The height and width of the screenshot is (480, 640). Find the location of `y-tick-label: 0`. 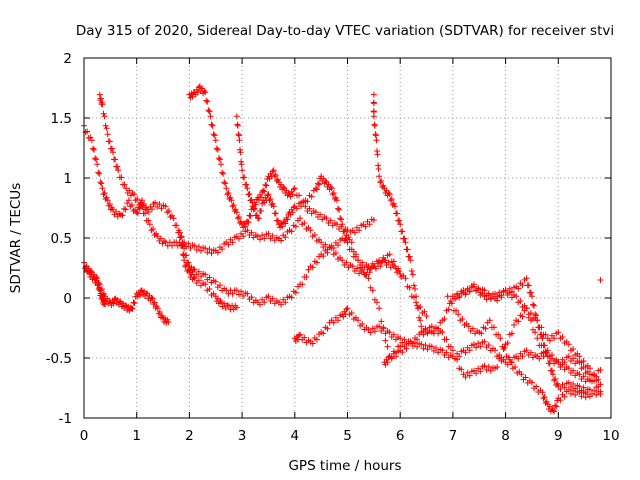

y-tick-label: 0 is located at coordinates (67, 299).